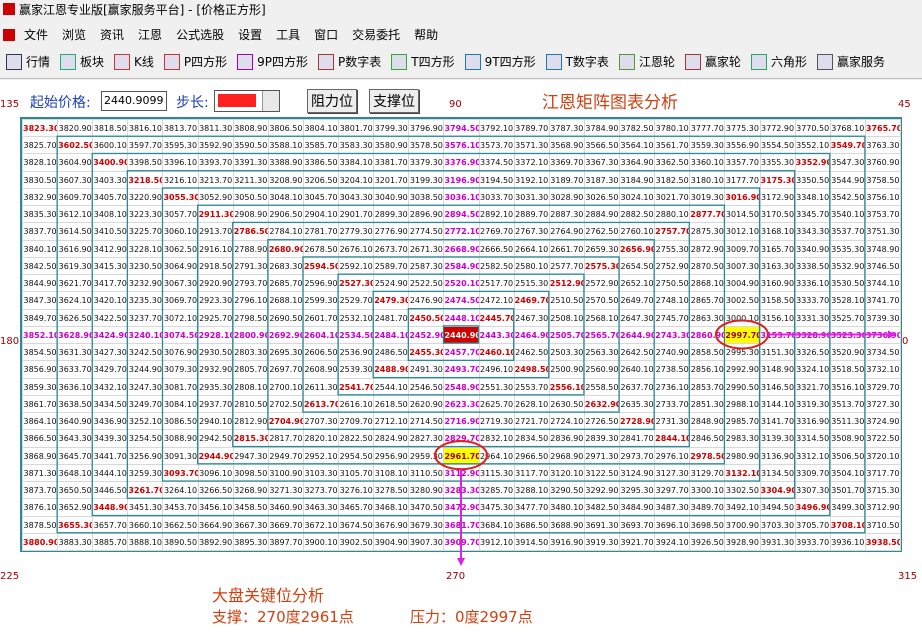  Describe the element at coordinates (285, 490) in the screenshot. I see `grid-cell: 3271.30` at that location.